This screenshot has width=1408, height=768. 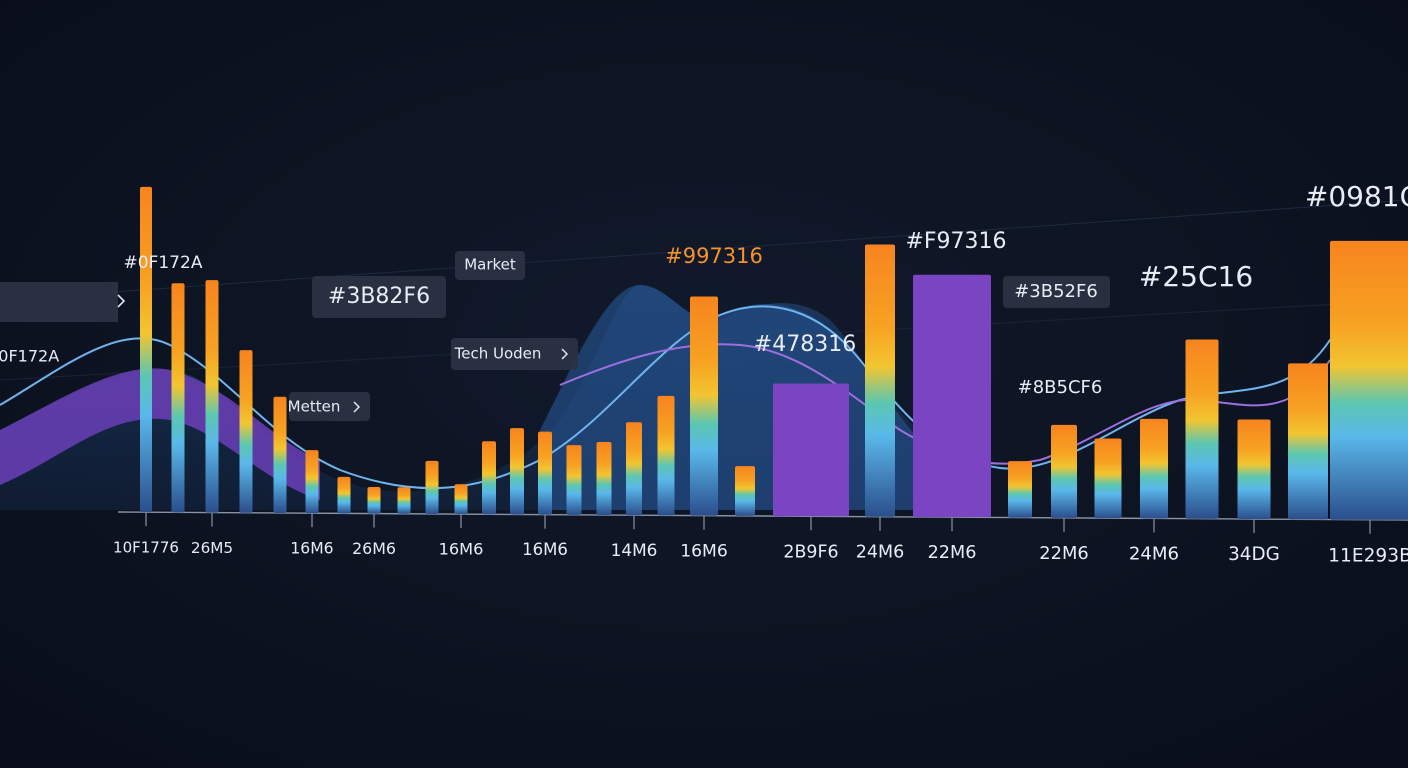 I want to click on area, so click(x=750, y=397).